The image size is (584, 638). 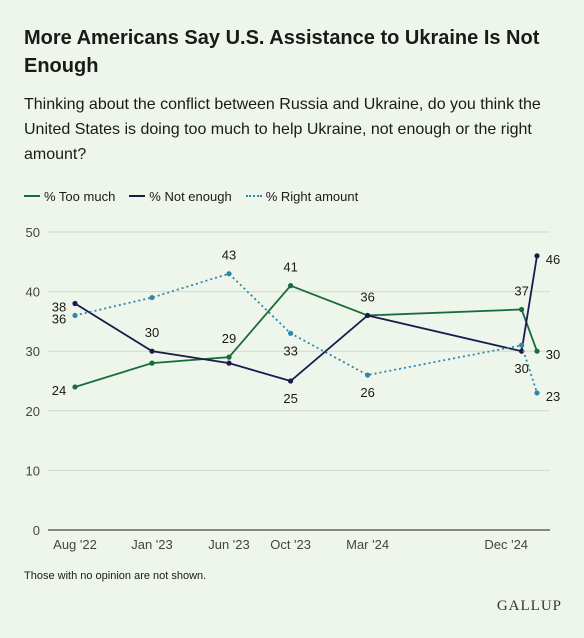 I want to click on data-label: 29, so click(x=229, y=338).